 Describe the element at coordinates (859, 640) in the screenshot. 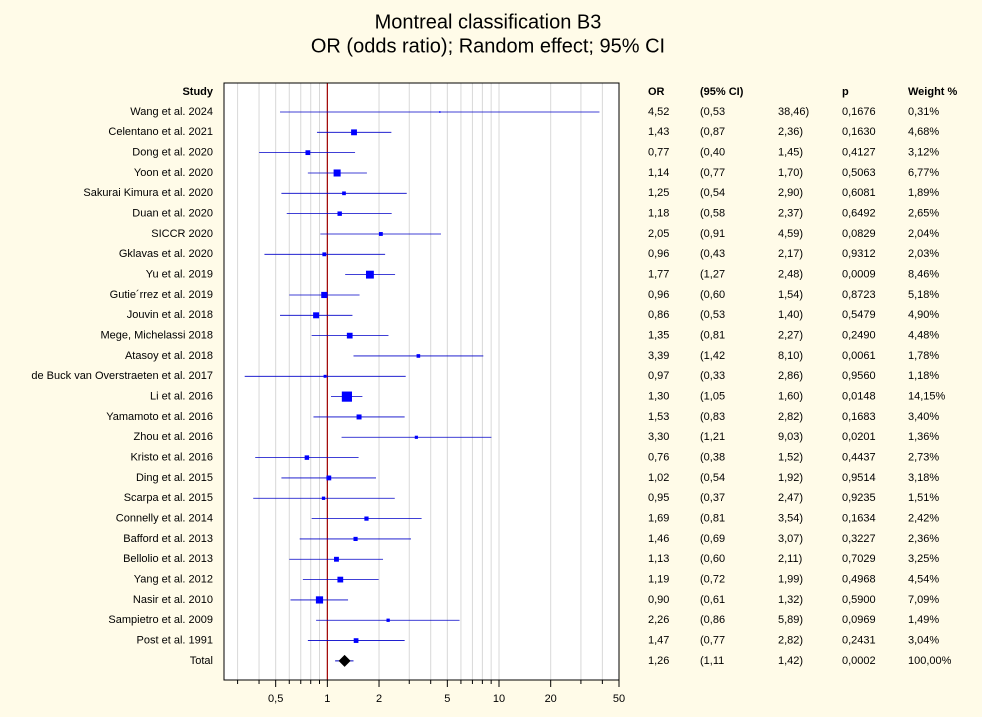

I see `p-value: 0,2431` at that location.